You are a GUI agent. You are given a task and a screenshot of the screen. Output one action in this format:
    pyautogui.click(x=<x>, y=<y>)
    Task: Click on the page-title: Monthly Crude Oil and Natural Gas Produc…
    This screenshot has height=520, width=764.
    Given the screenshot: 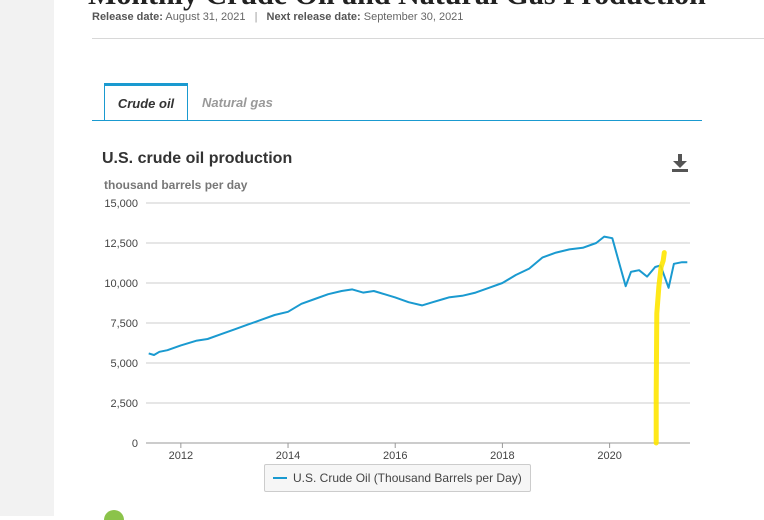 What is the action you would take?
    pyautogui.click(x=397, y=6)
    